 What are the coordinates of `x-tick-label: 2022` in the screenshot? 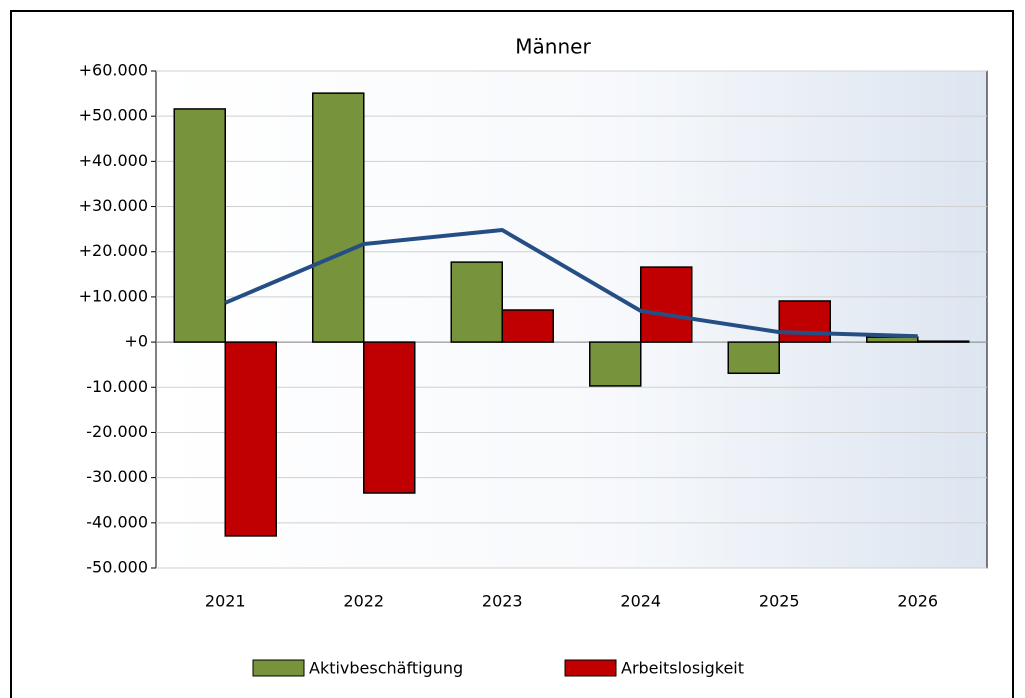 It's located at (363, 601).